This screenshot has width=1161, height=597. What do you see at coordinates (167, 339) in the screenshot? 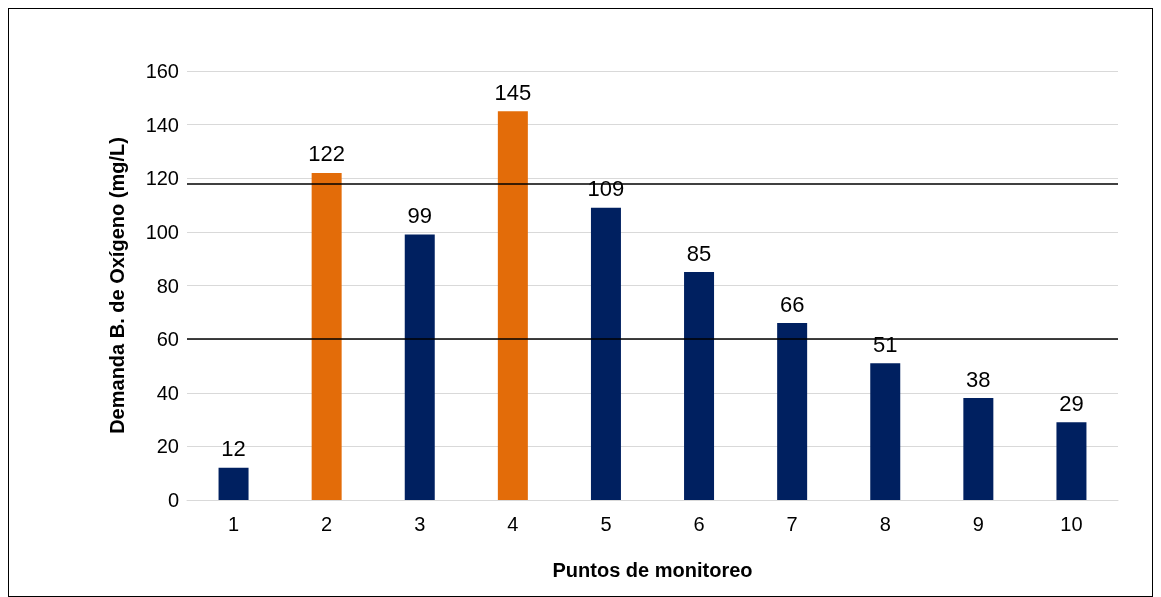
I see `y-tick-label: 60` at bounding box center [167, 339].